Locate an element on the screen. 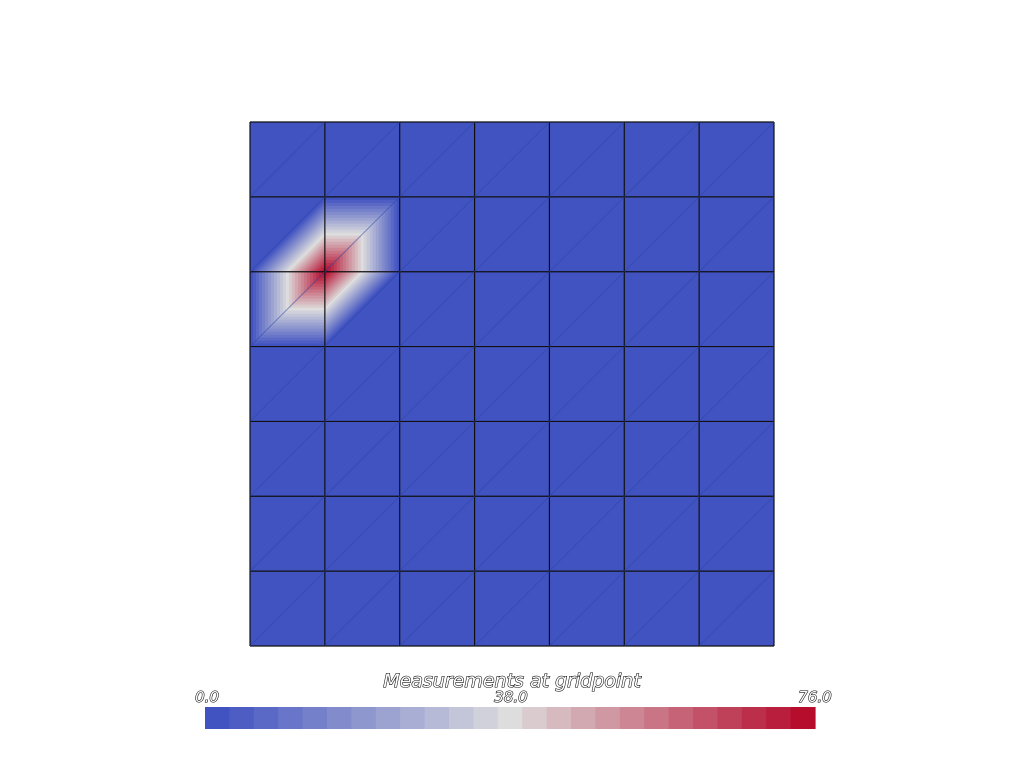 The width and height of the screenshot is (1024, 768). colorbar-bands is located at coordinates (510, 718).